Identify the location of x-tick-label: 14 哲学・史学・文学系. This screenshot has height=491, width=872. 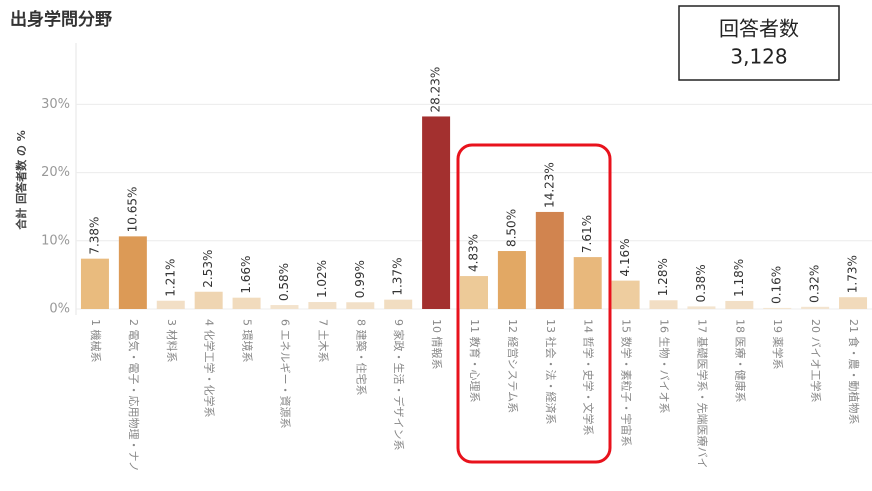
(589, 377).